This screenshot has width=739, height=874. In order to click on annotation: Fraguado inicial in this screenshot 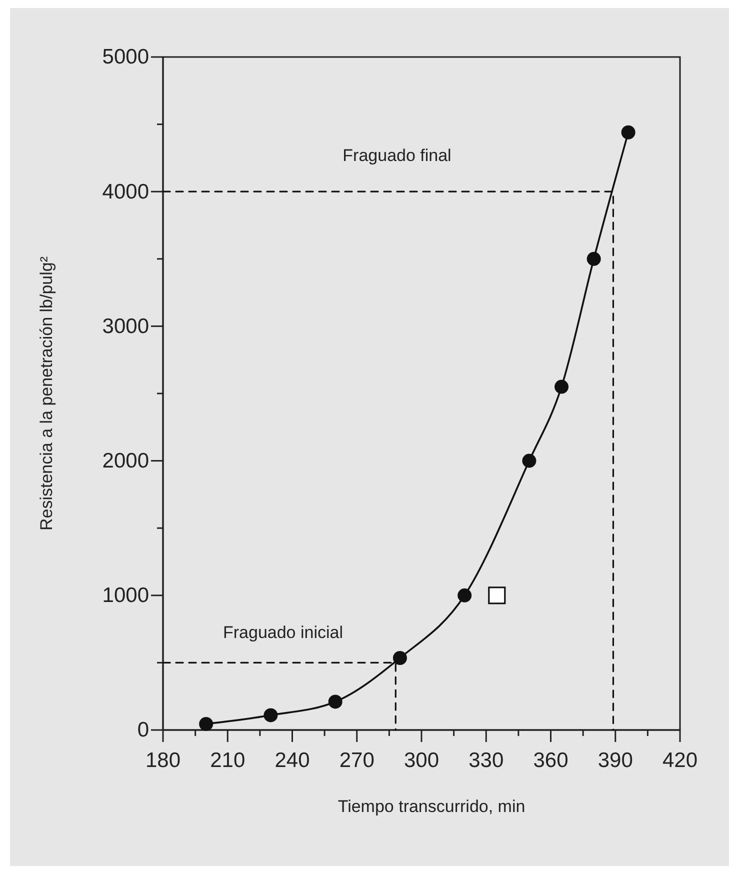, I will do `click(283, 632)`.